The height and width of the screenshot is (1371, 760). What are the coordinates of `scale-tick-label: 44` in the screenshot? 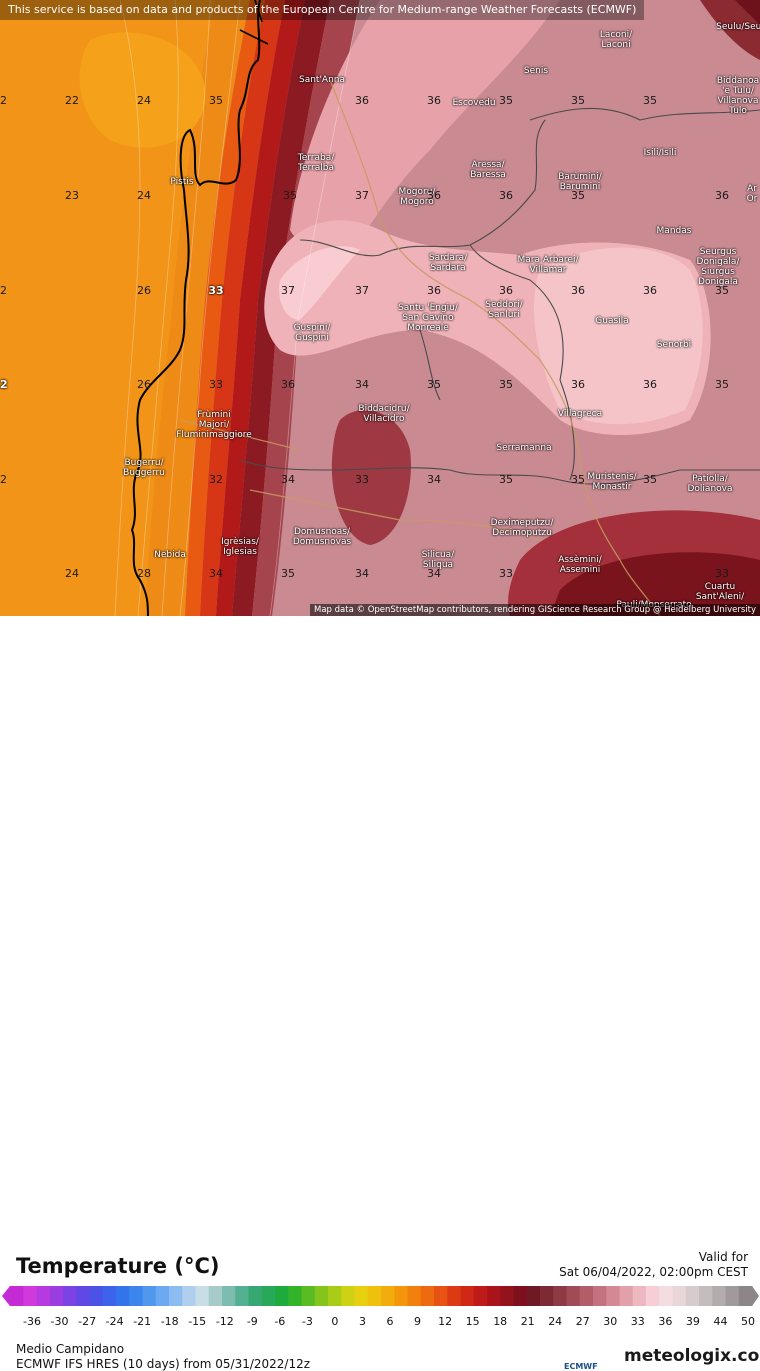 It's located at (721, 1321).